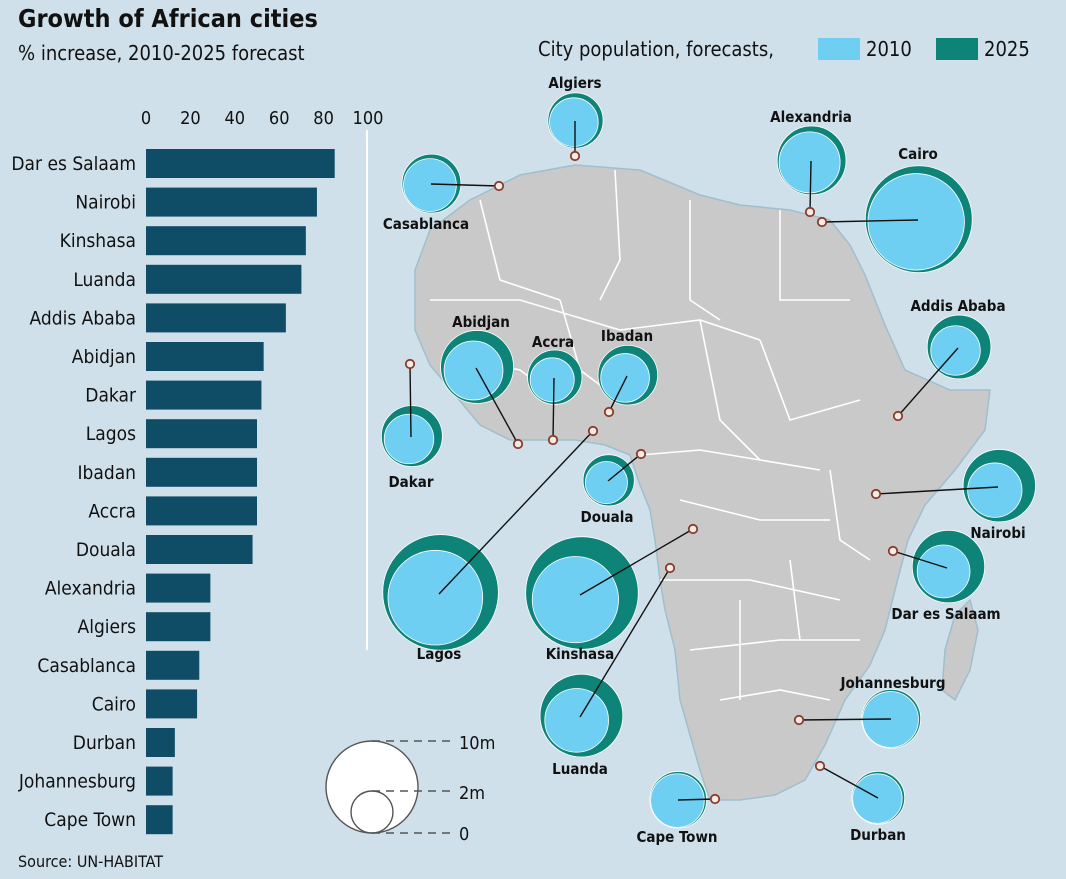 Image resolution: width=1066 pixels, height=879 pixels. What do you see at coordinates (111, 396) in the screenshot?
I see `bar-category-label: Dakar` at bounding box center [111, 396].